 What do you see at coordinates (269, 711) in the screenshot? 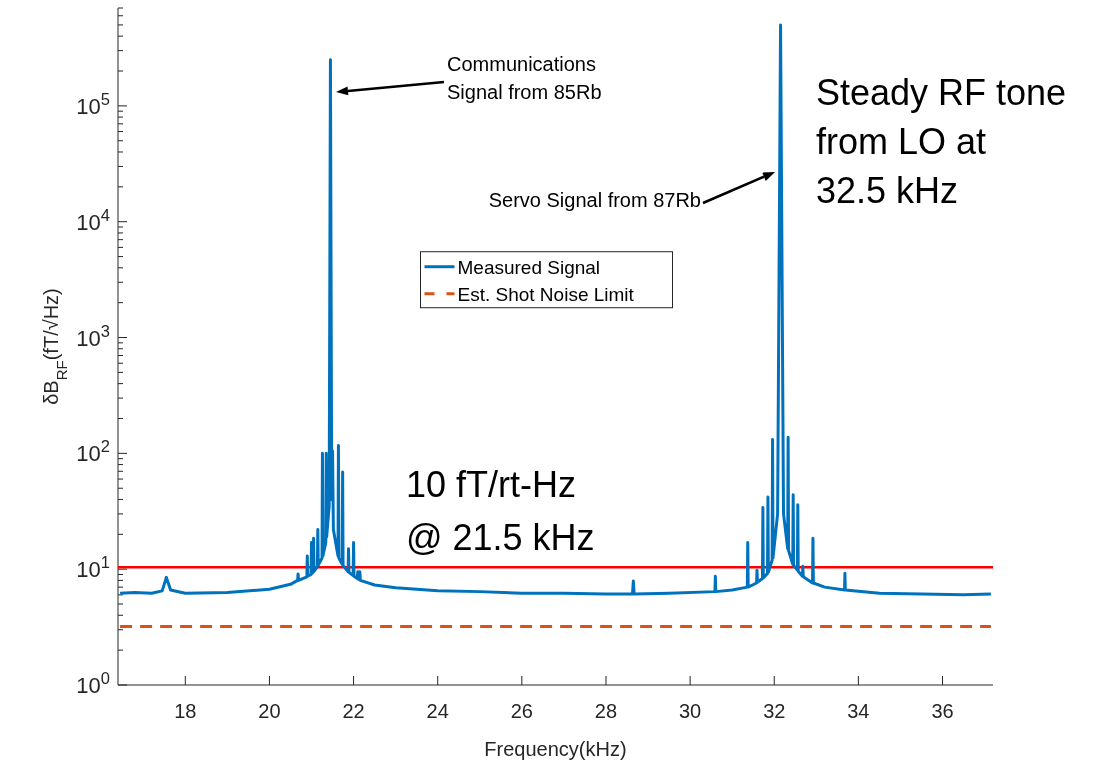
I see `x-tick-label: 20` at bounding box center [269, 711].